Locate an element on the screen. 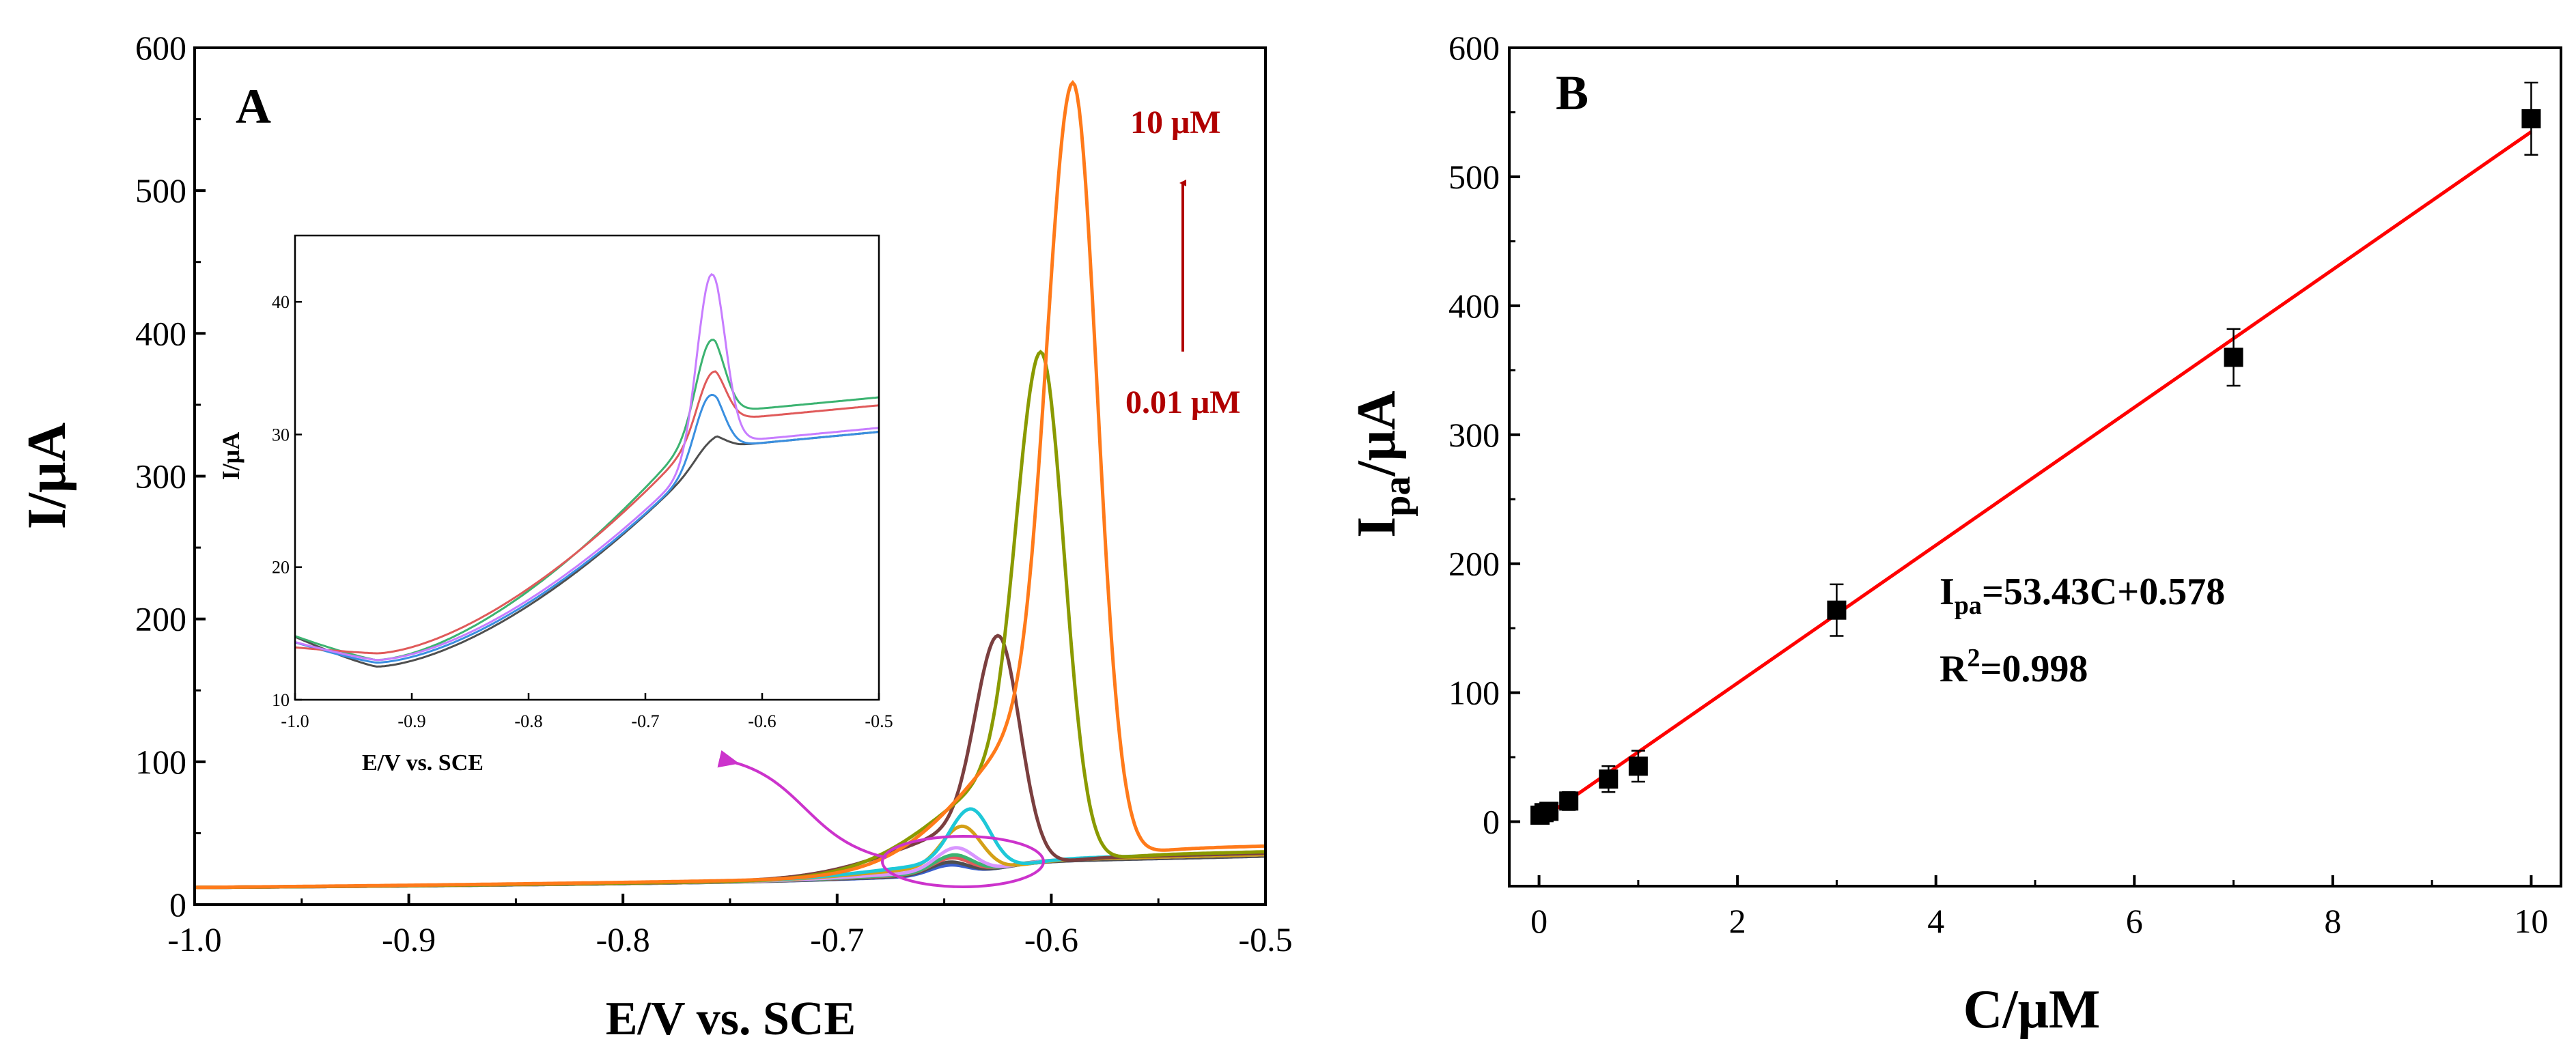 The image size is (2576, 1050). inset-xtick-label: -0.9 is located at coordinates (411, 721).